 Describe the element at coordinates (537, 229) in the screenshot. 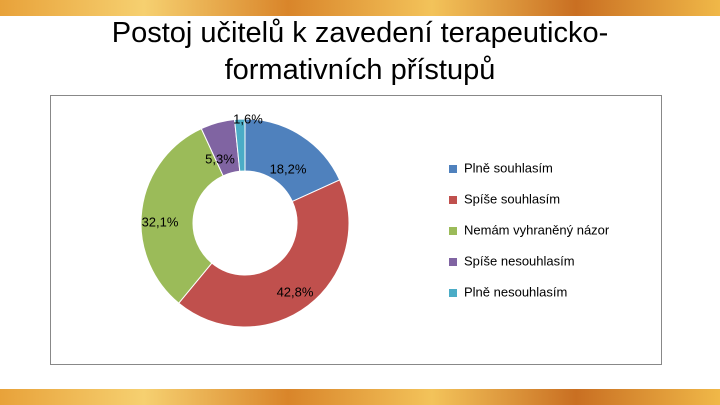

I see `legend-label: Nemám vyhraněný názor` at that location.